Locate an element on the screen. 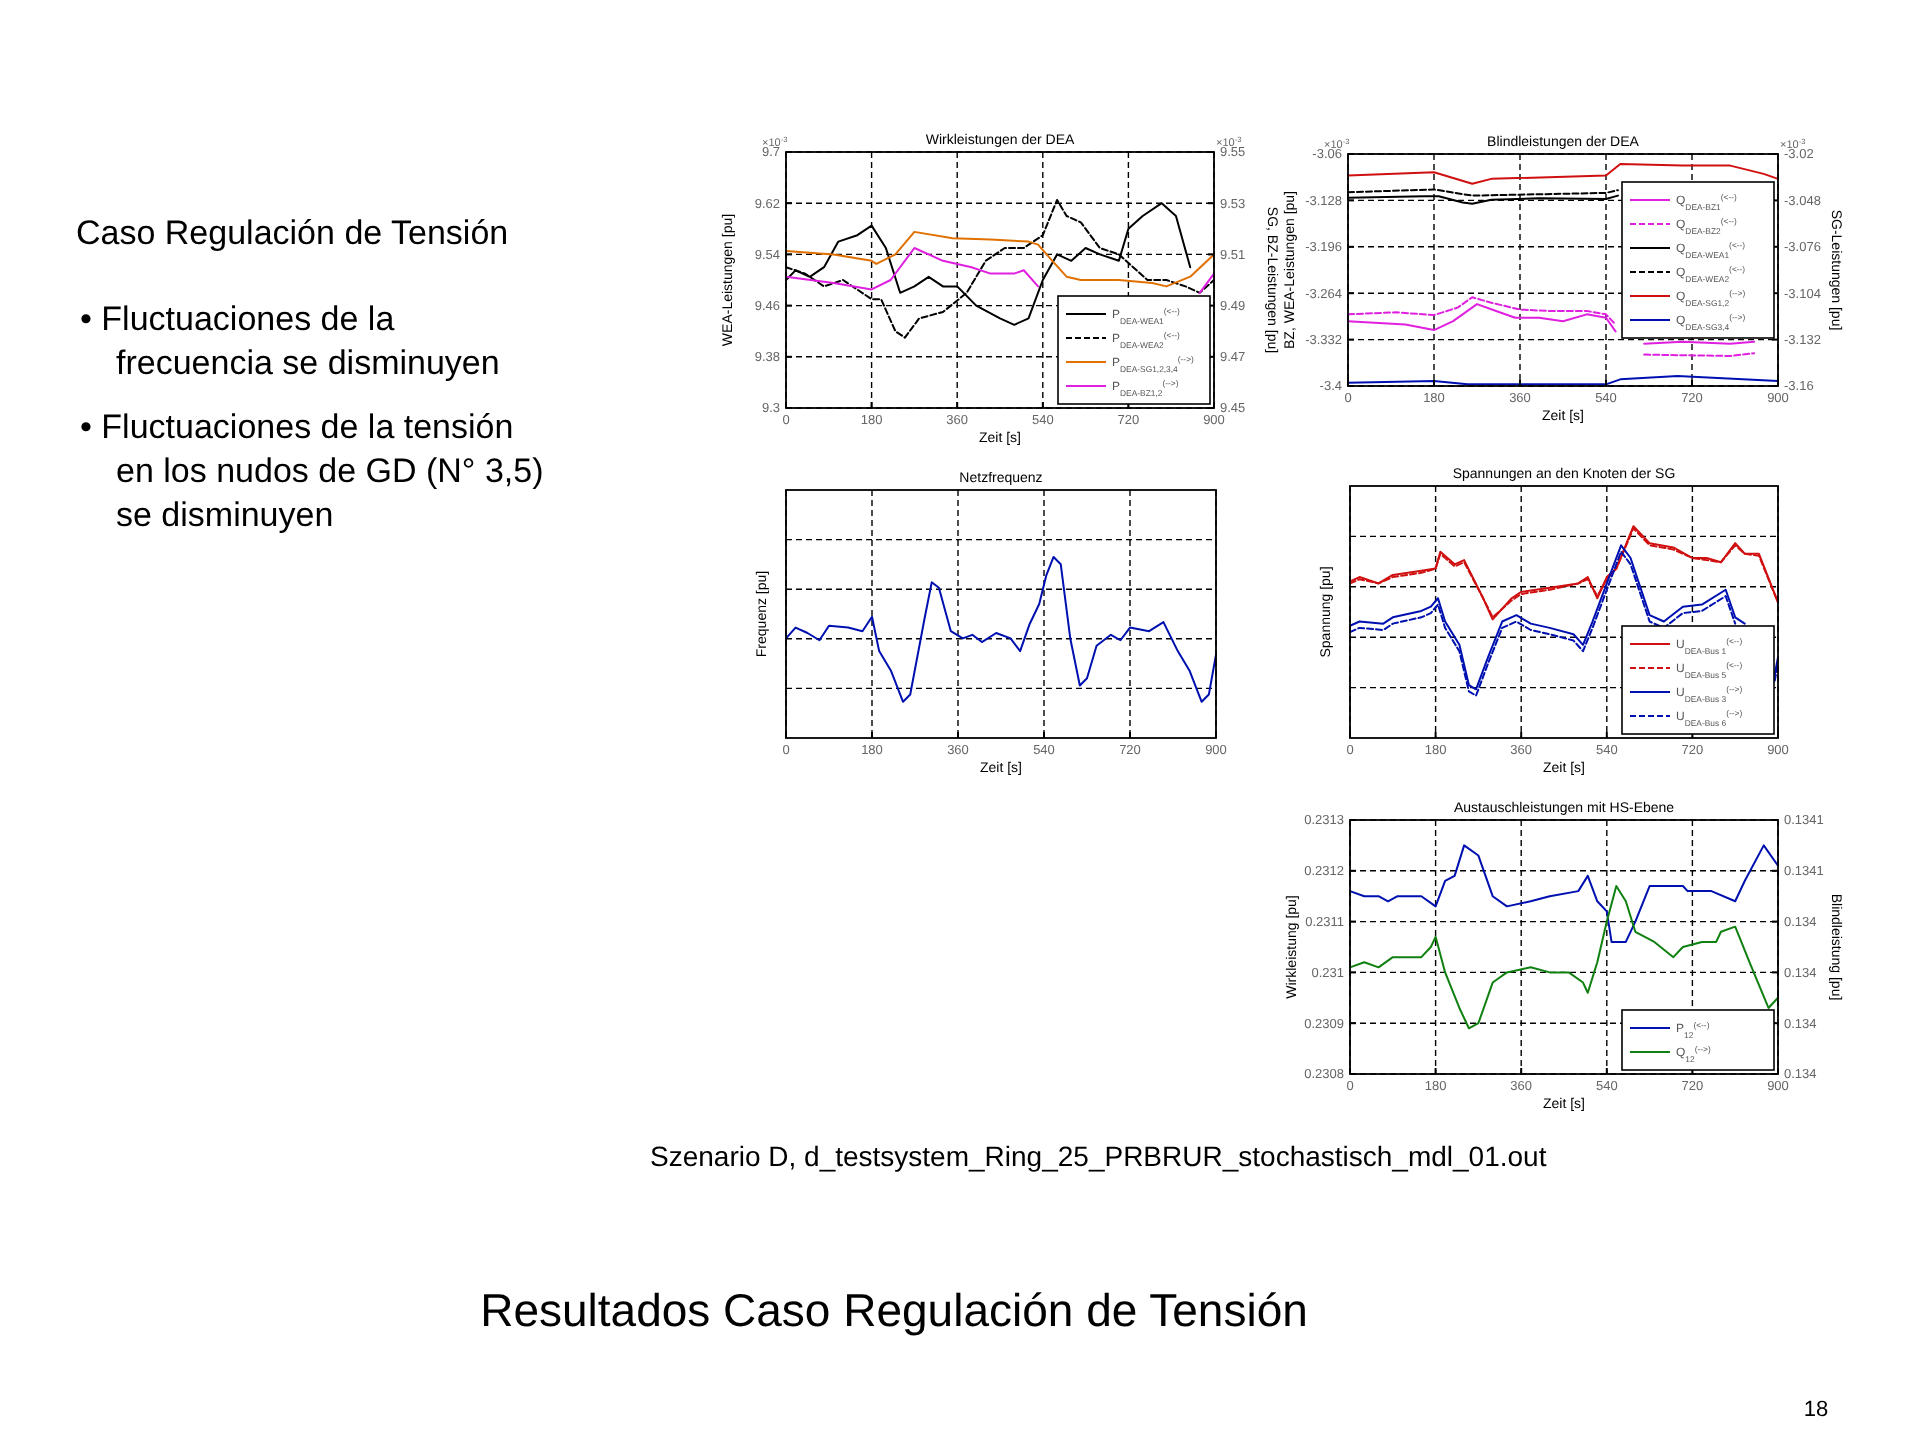 This screenshot has height=1440, width=1920. text: Caso Regulación de Tensión is located at coordinates (292, 233).